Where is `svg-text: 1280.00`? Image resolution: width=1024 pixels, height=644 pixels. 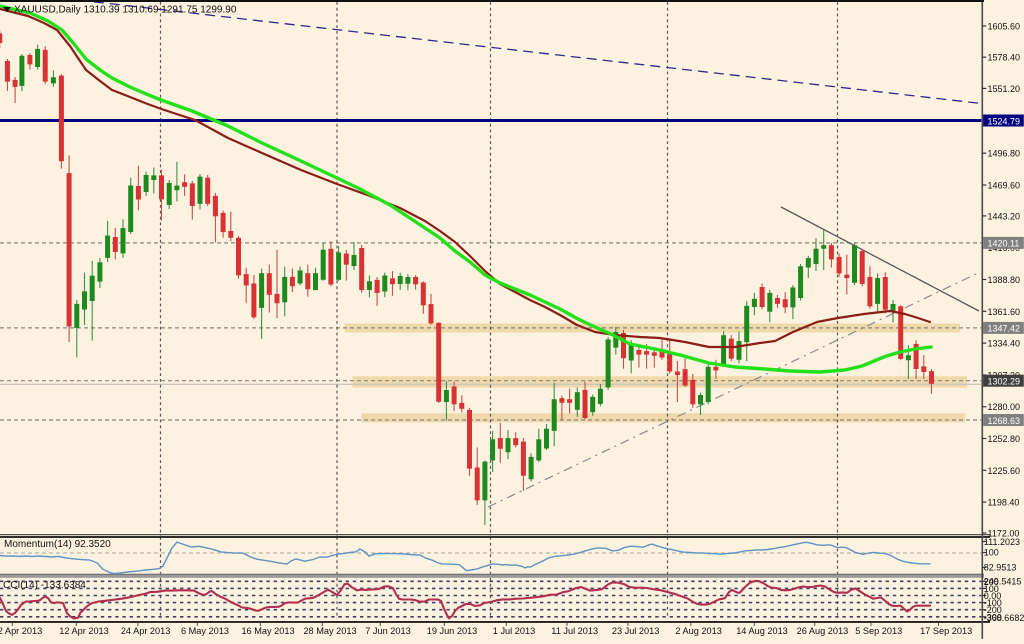
svg-text: 1280.00 is located at coordinates (1004, 407).